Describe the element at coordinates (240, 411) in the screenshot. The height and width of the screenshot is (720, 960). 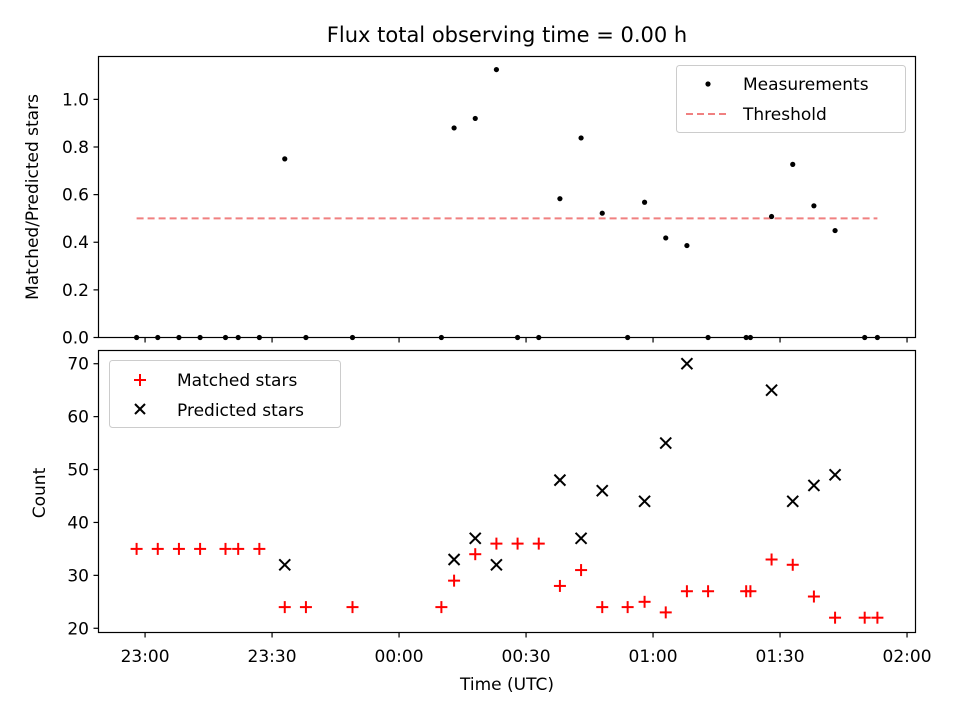
I see `legend-predicted-label: Predicted stars` at that location.